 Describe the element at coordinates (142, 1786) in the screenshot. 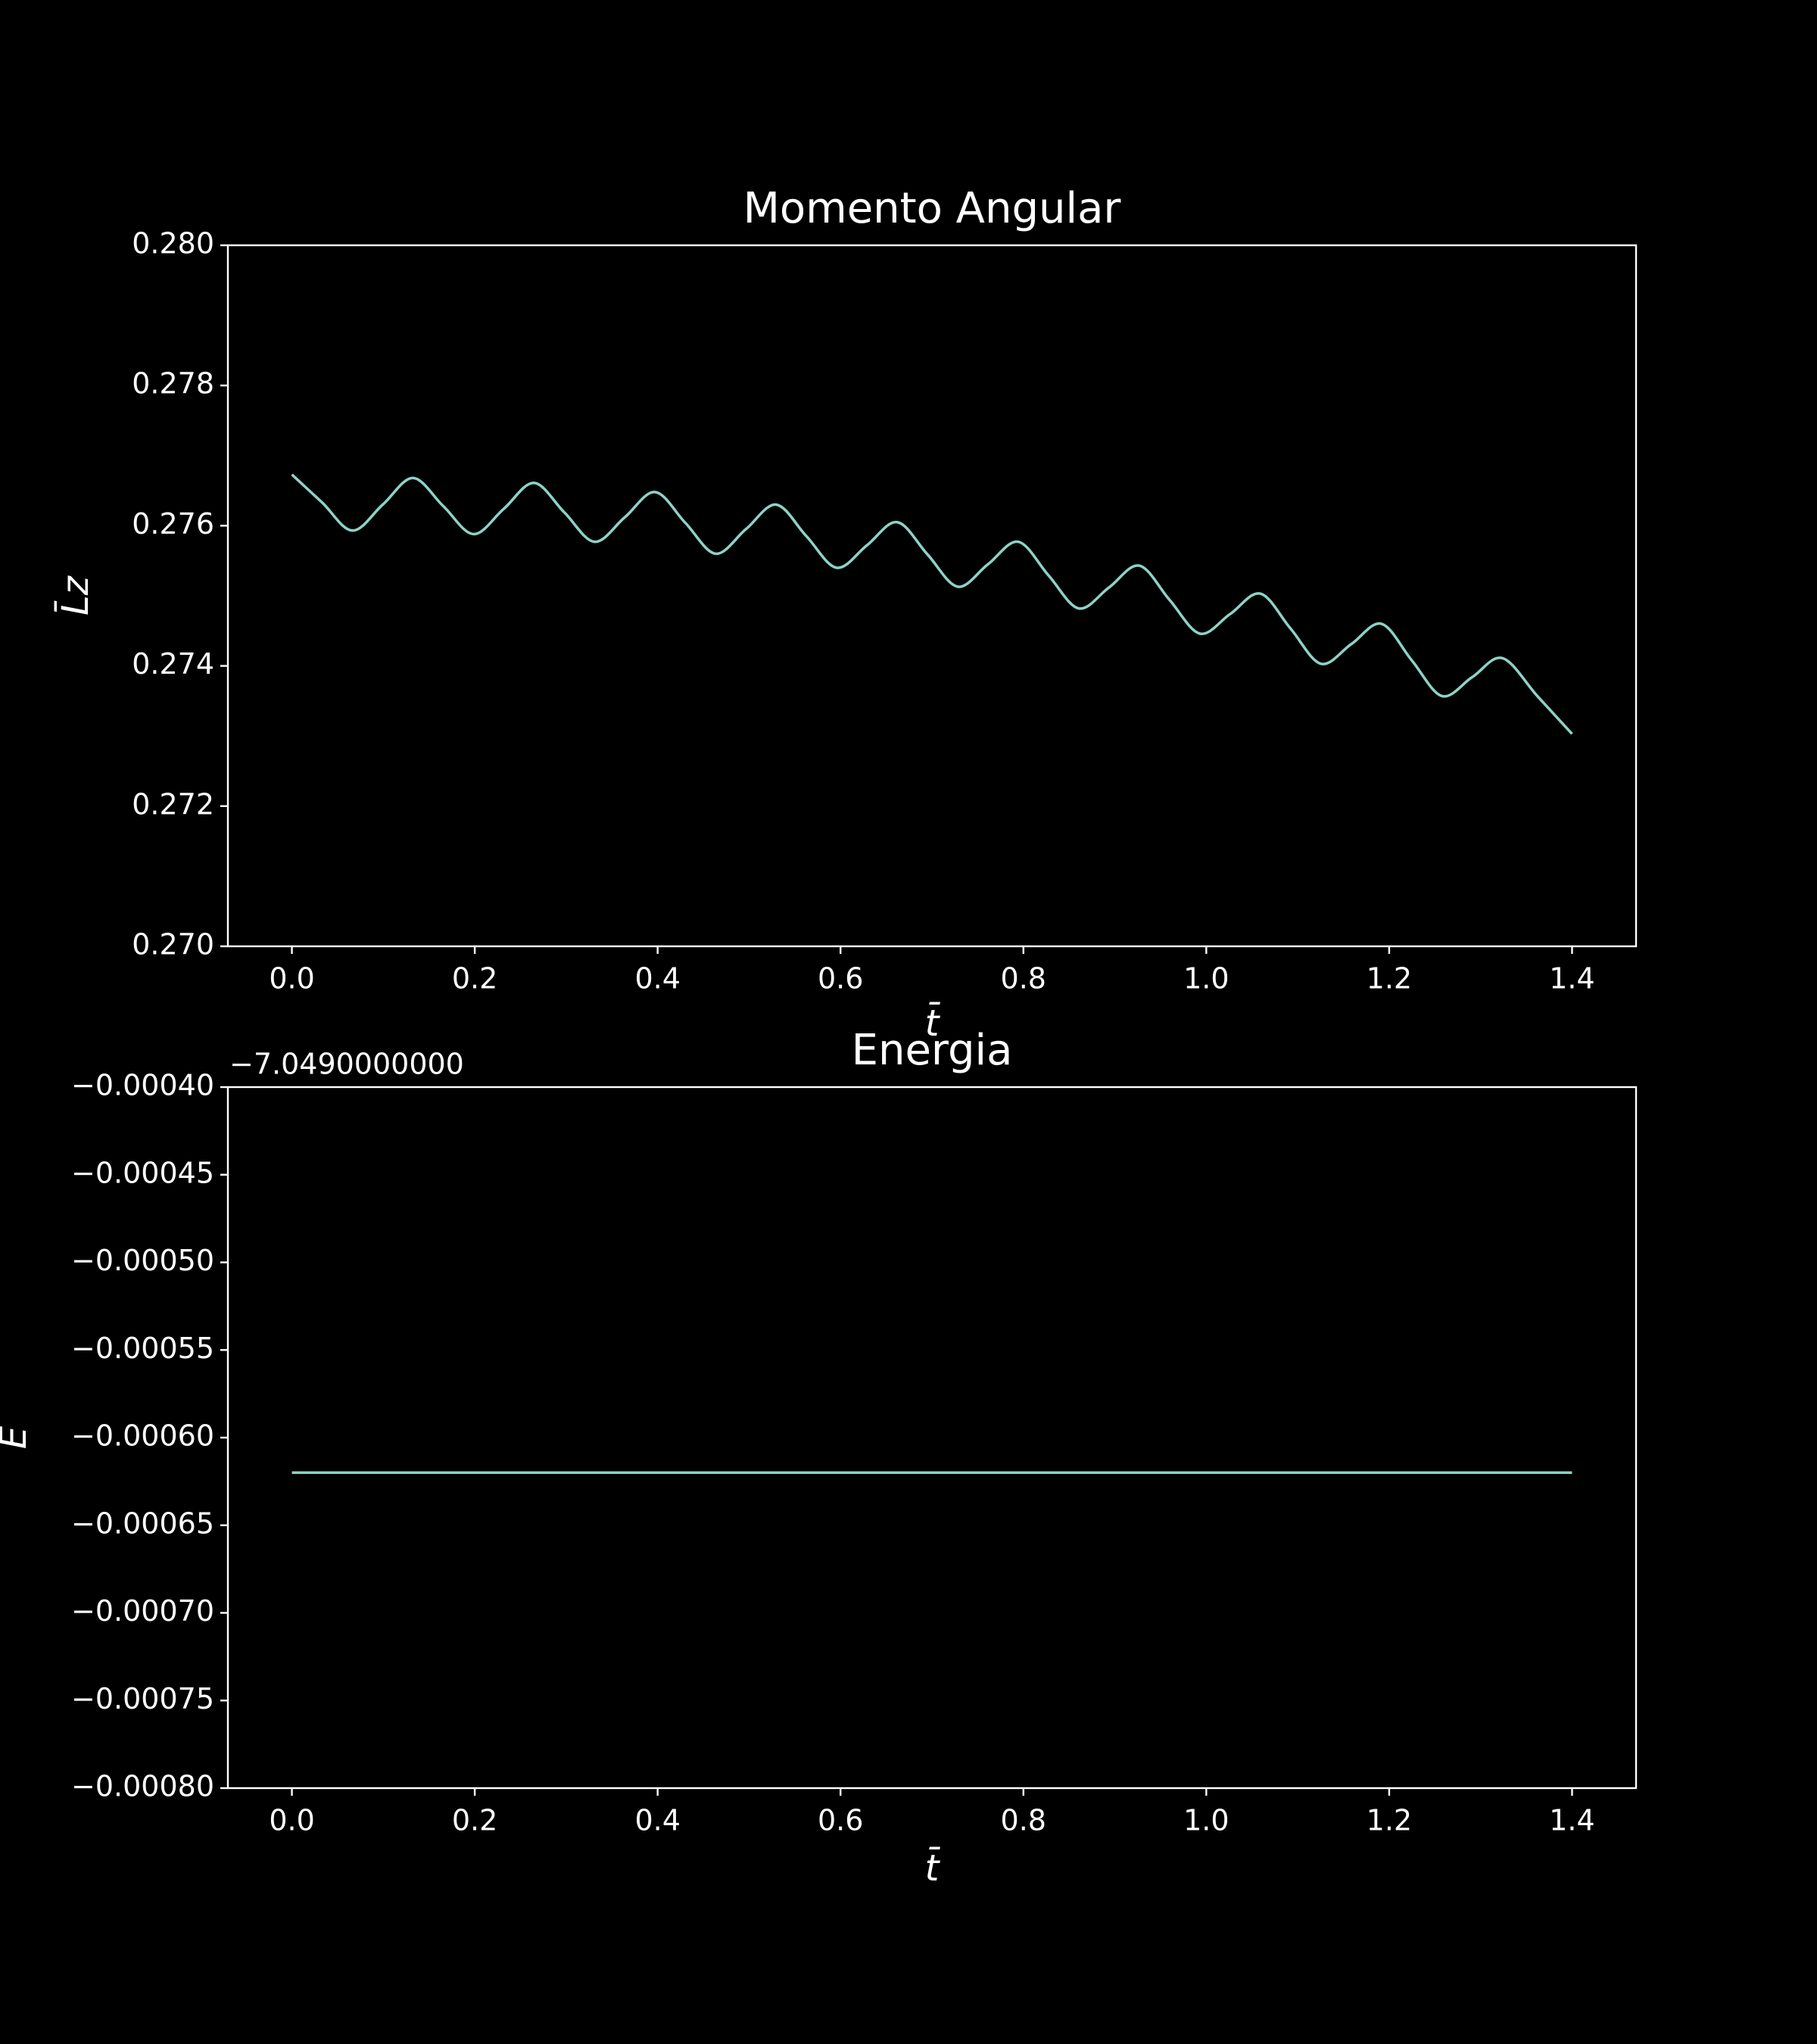

I see `y-tick-label: −0.00080` at that location.